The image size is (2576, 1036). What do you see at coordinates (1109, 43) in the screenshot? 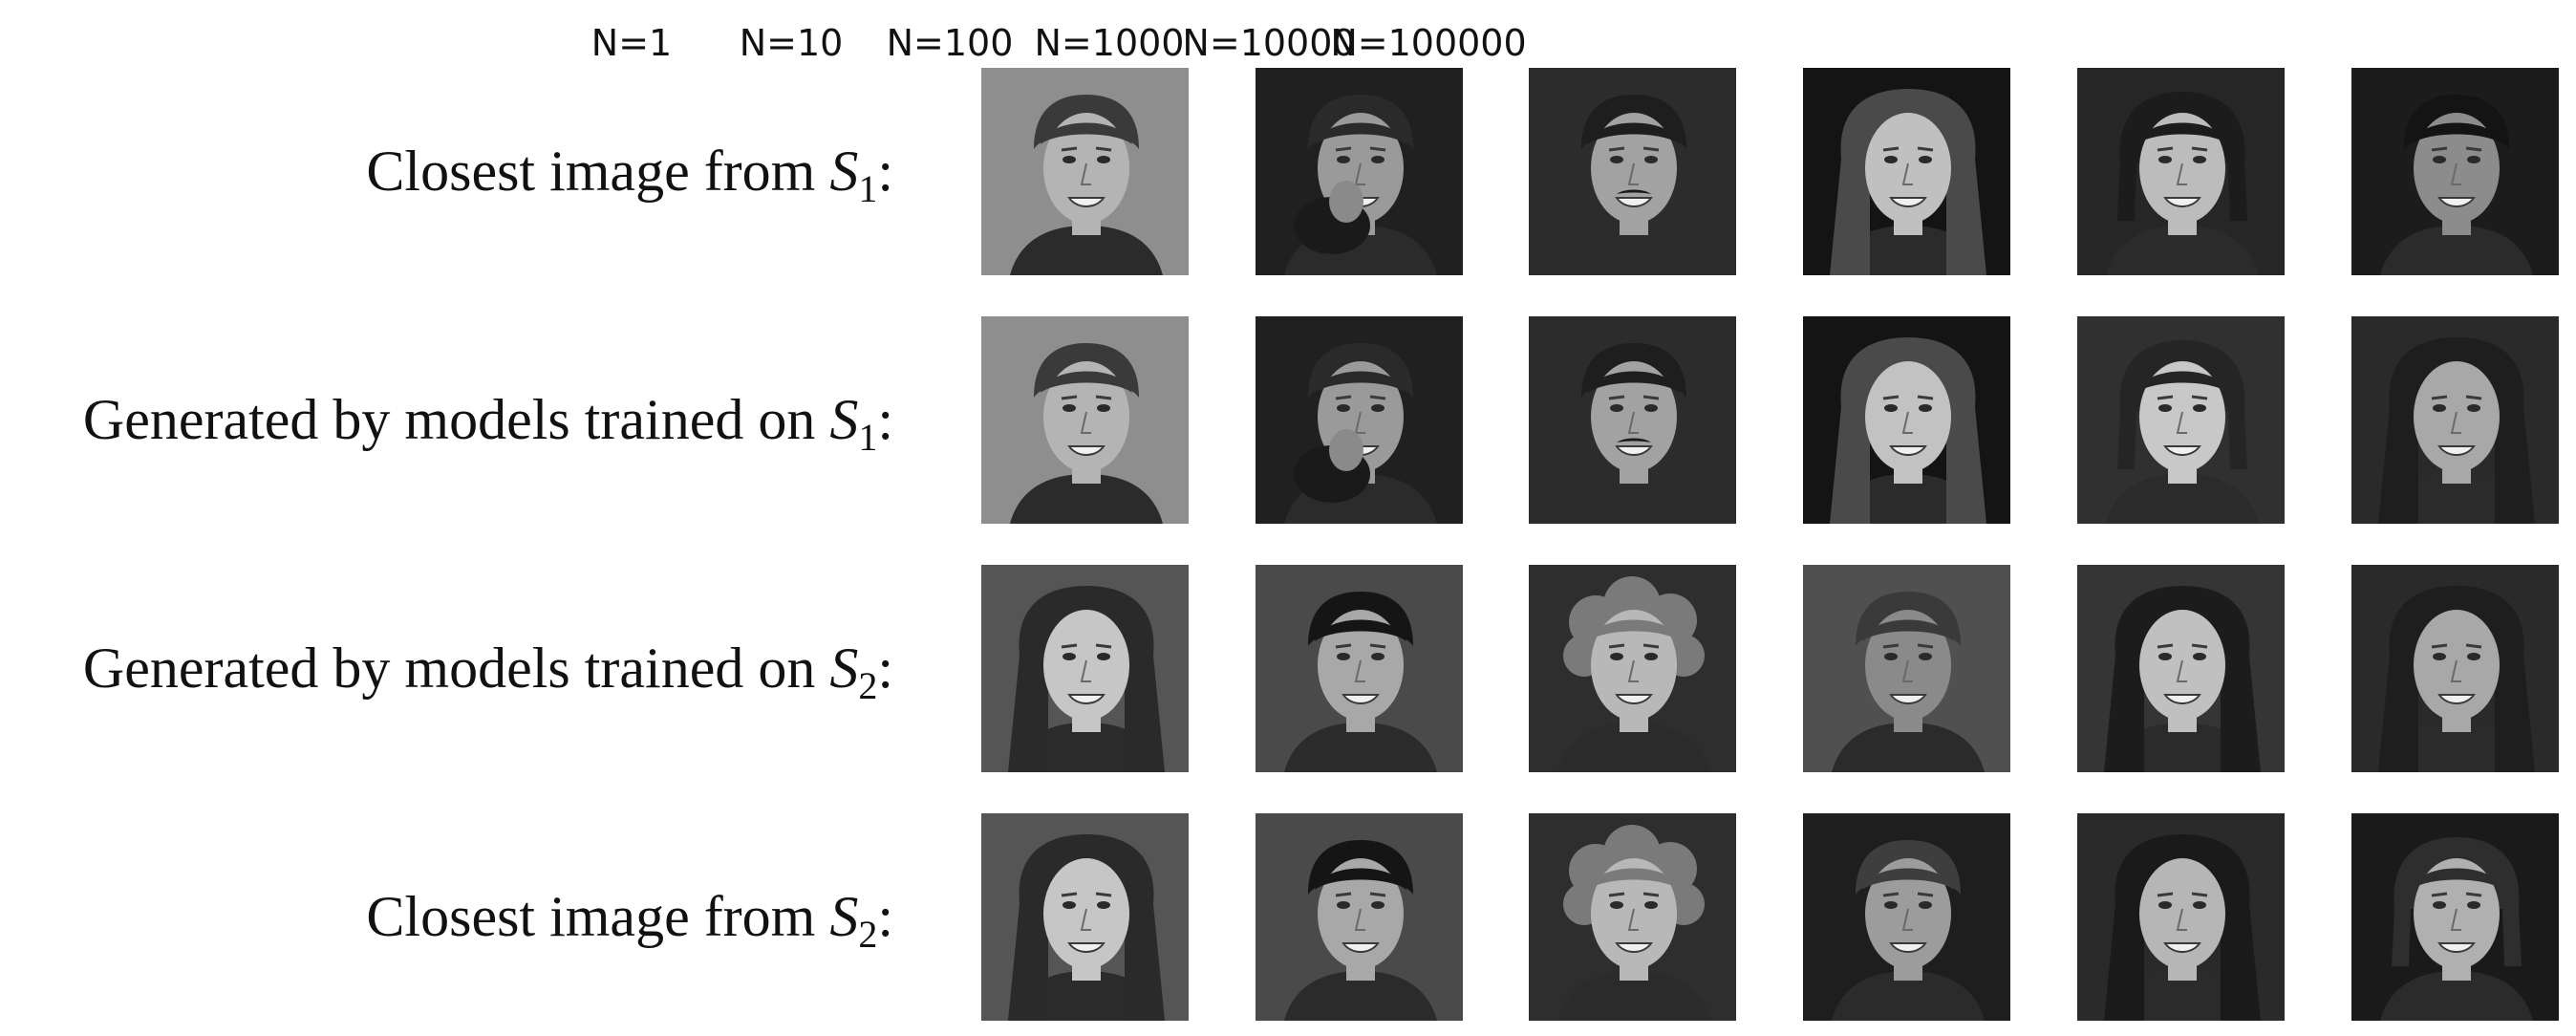
I see `column-header-n1000: N=1000` at bounding box center [1109, 43].